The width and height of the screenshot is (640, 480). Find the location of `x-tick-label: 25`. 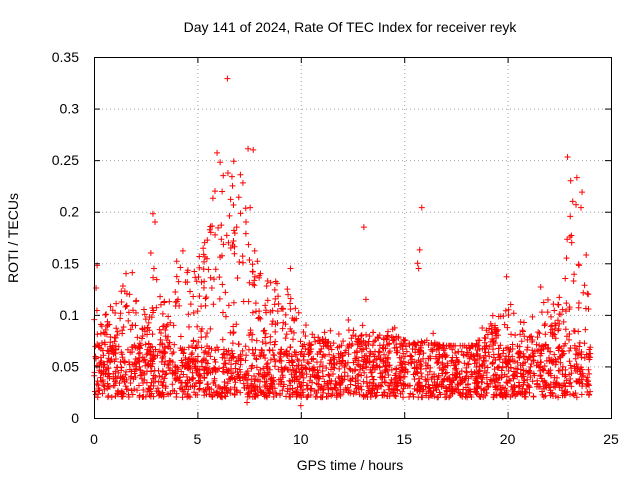

x-tick-label: 25 is located at coordinates (611, 439).